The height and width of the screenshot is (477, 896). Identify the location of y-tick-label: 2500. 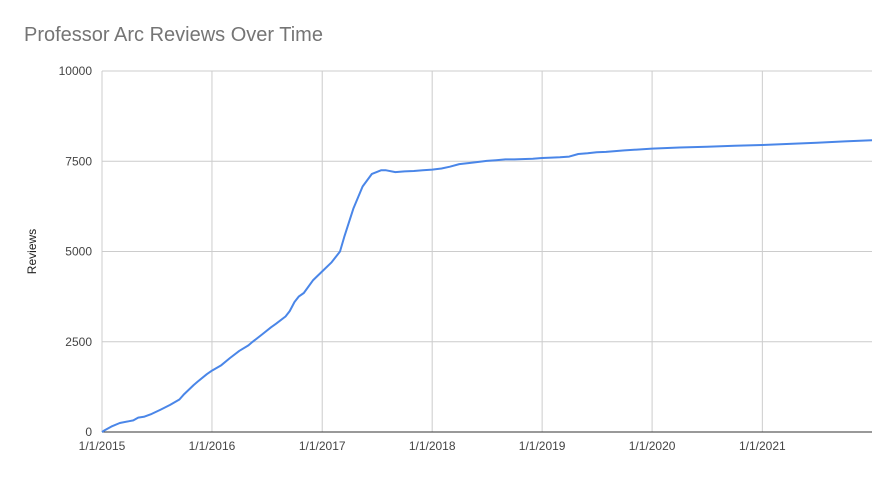
(78, 342).